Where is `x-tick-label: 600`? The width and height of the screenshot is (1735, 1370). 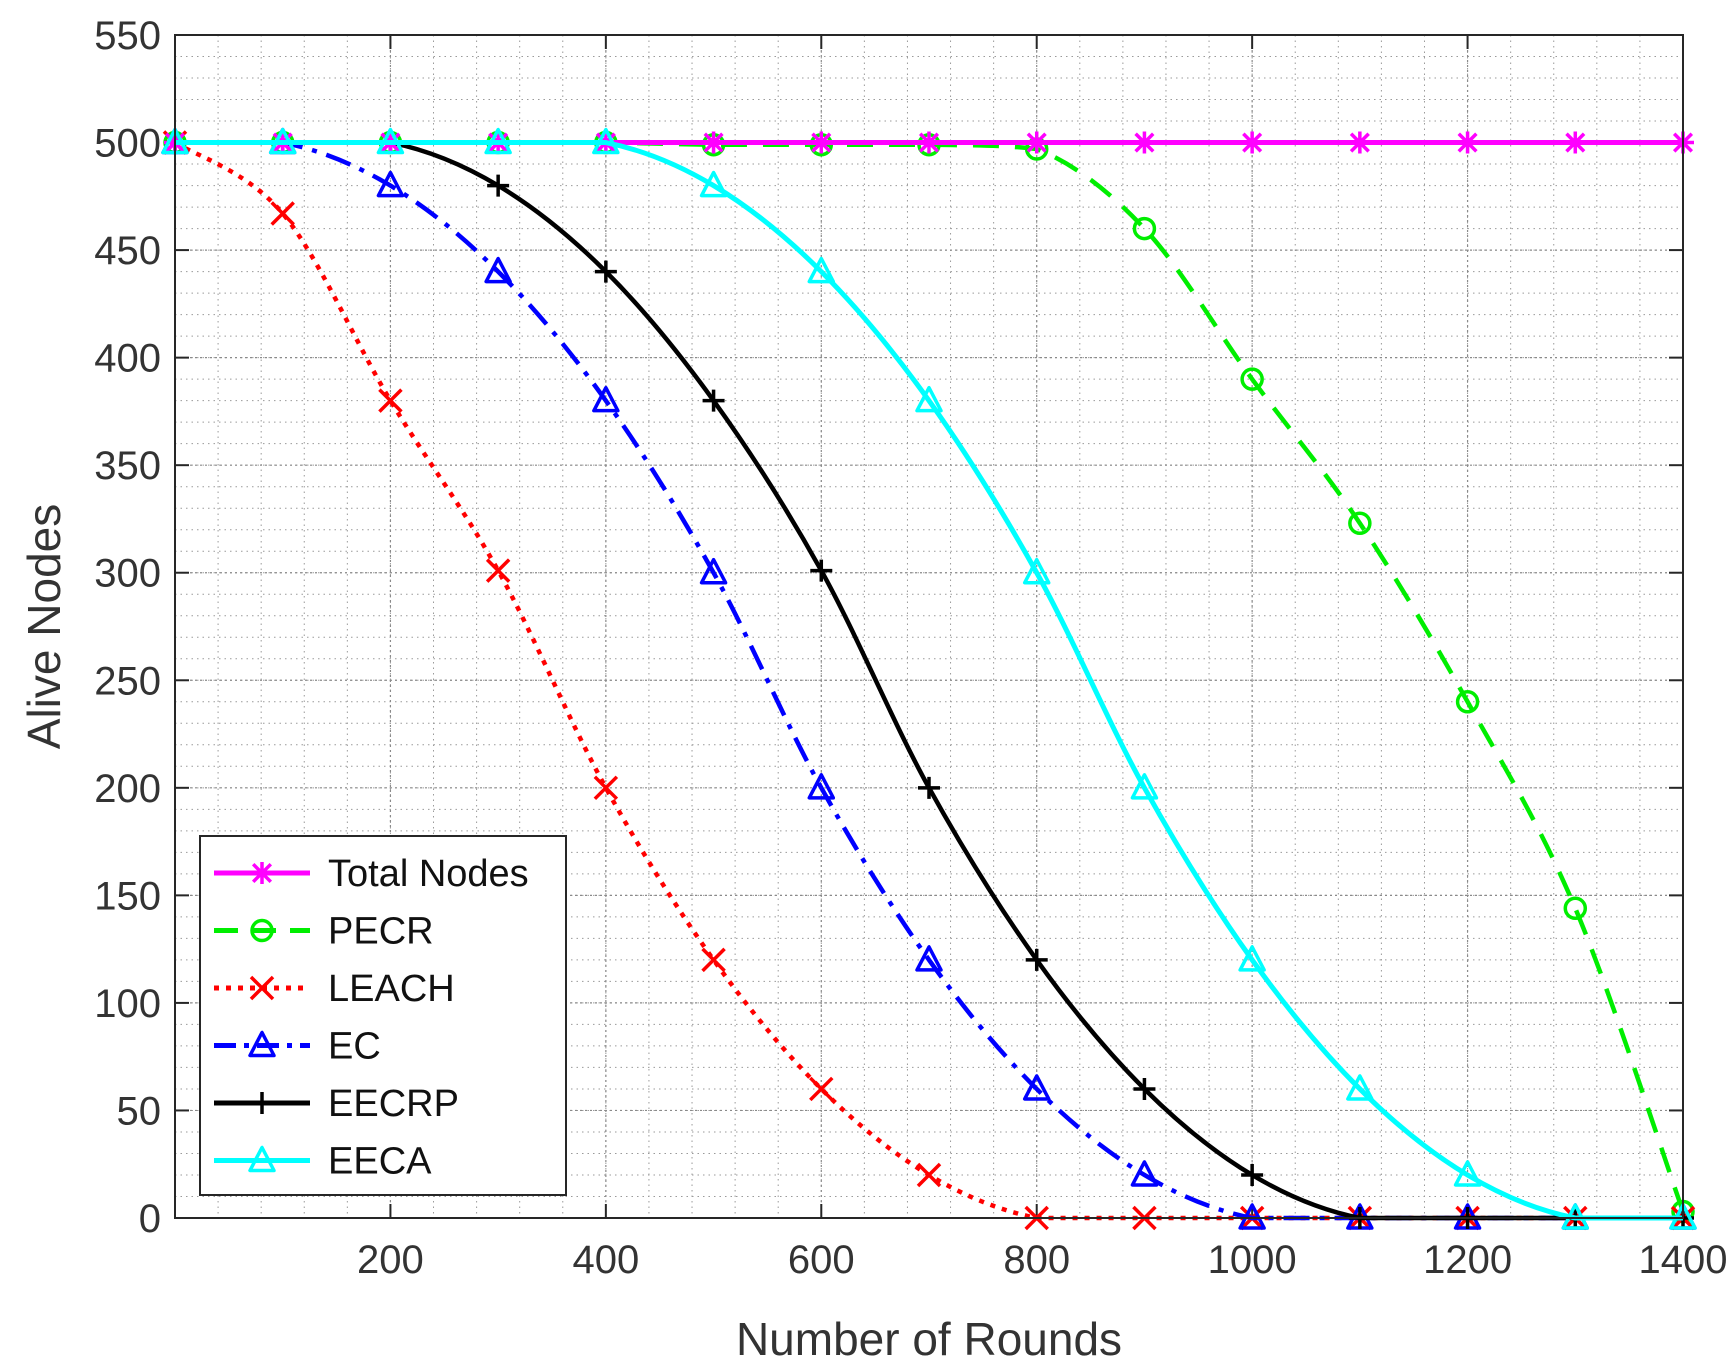 x-tick-label: 600 is located at coordinates (821, 1260).